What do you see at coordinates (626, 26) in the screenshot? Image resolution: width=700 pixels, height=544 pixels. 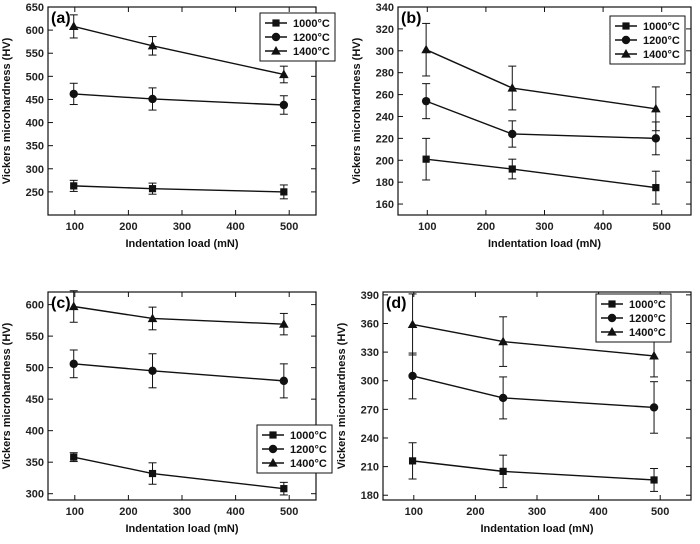 I see `legend-square-marker` at bounding box center [626, 26].